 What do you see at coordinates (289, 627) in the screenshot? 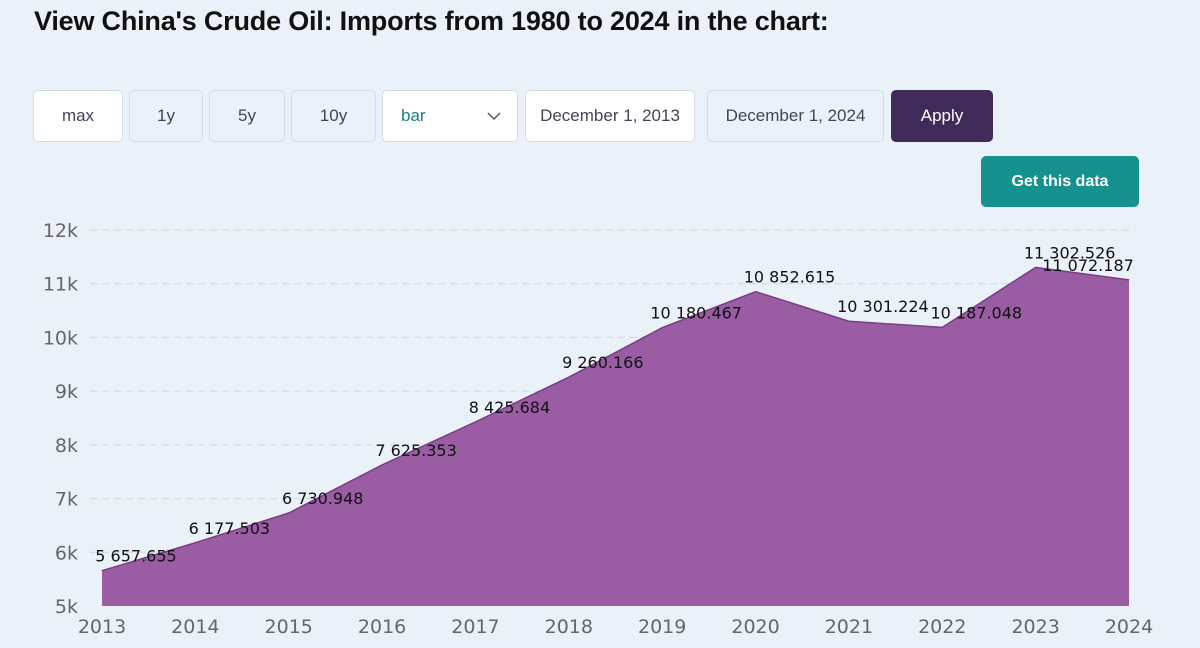
I see `x-tick-label: 2015` at bounding box center [289, 627].